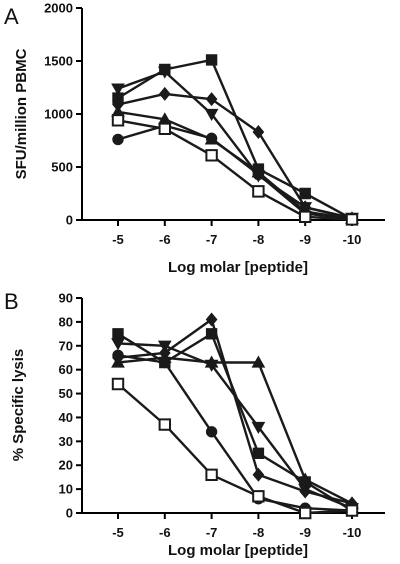  I want to click on series-open-square, so click(235, 170).